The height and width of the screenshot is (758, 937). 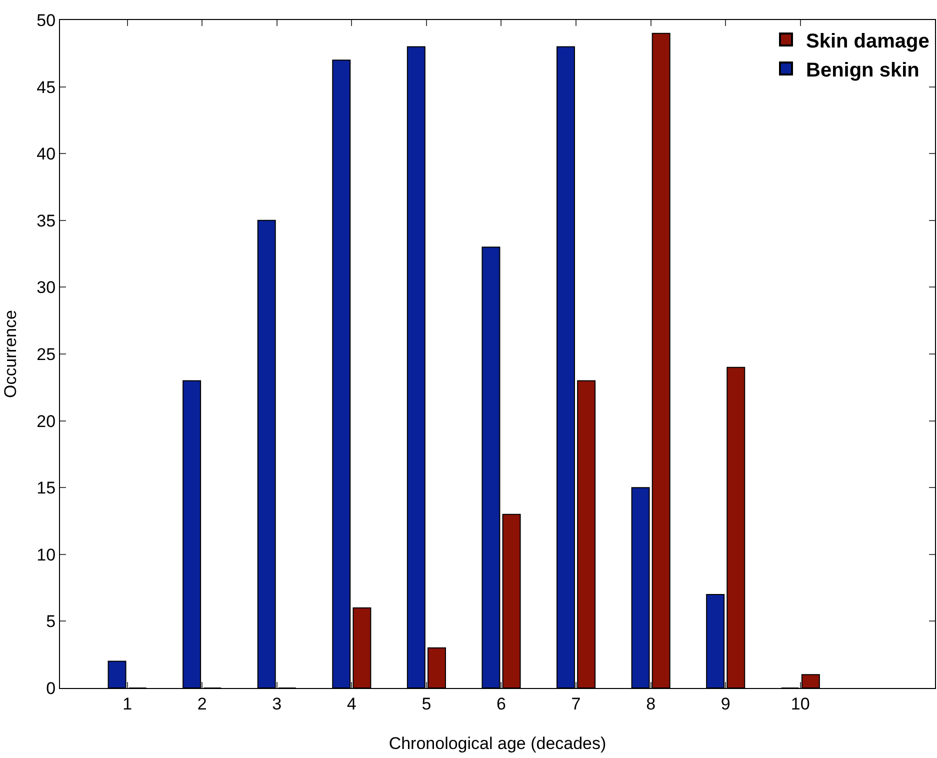 What do you see at coordinates (51, 622) in the screenshot?
I see `y-tick-label: 5` at bounding box center [51, 622].